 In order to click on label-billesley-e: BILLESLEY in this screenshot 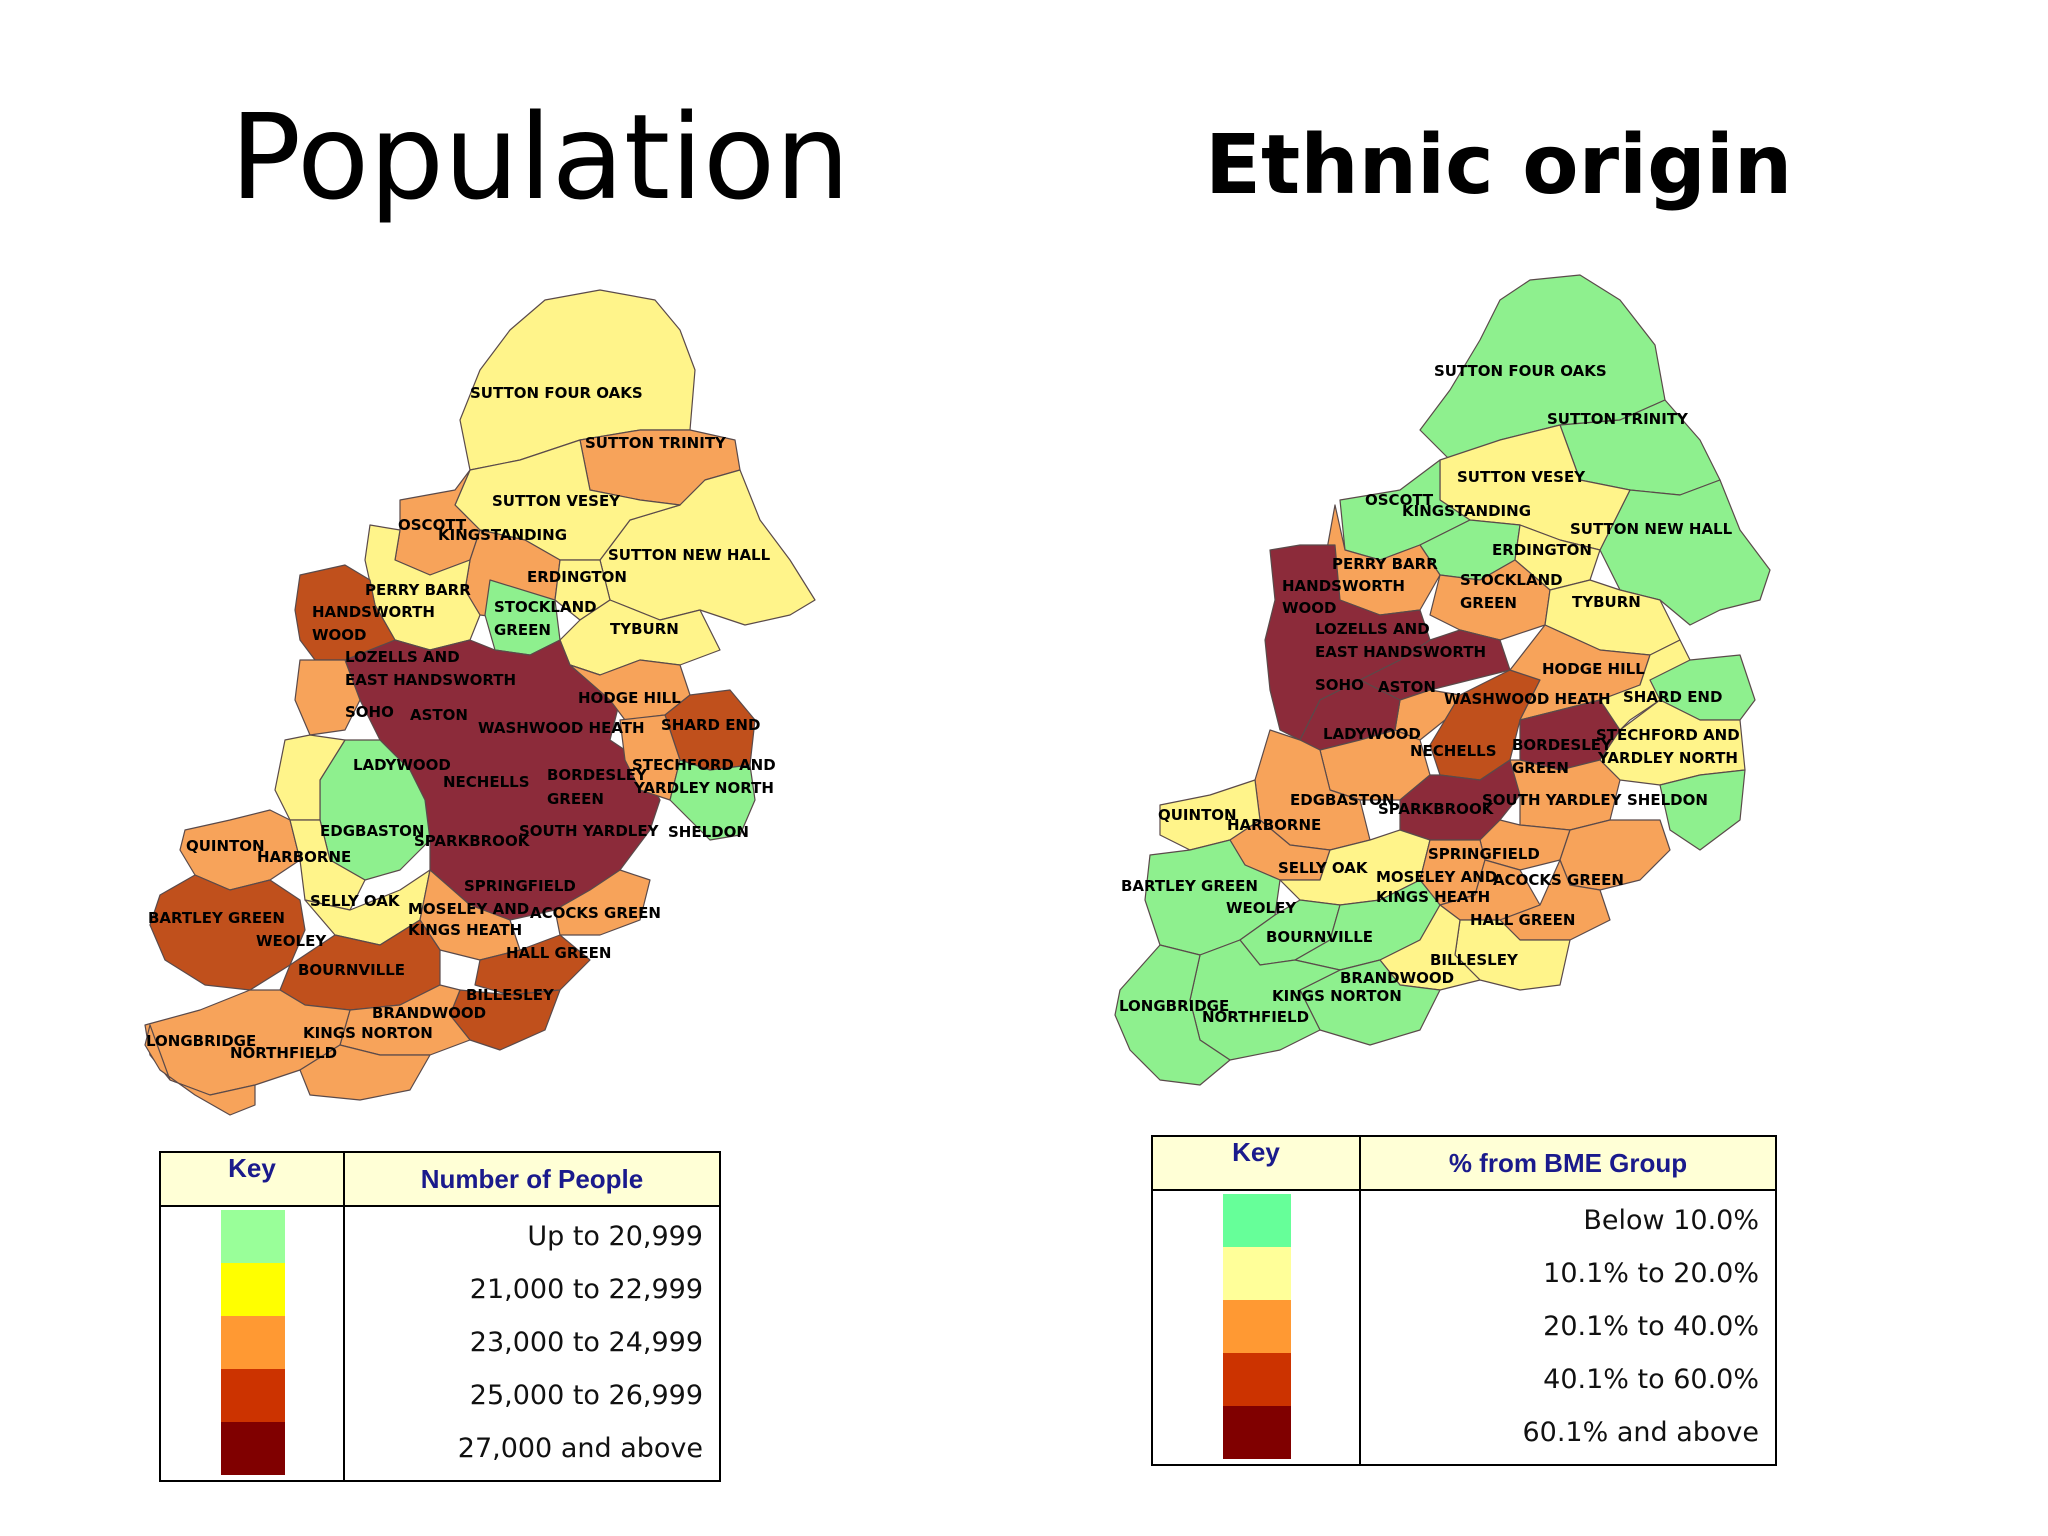, I will do `click(1474, 960)`.